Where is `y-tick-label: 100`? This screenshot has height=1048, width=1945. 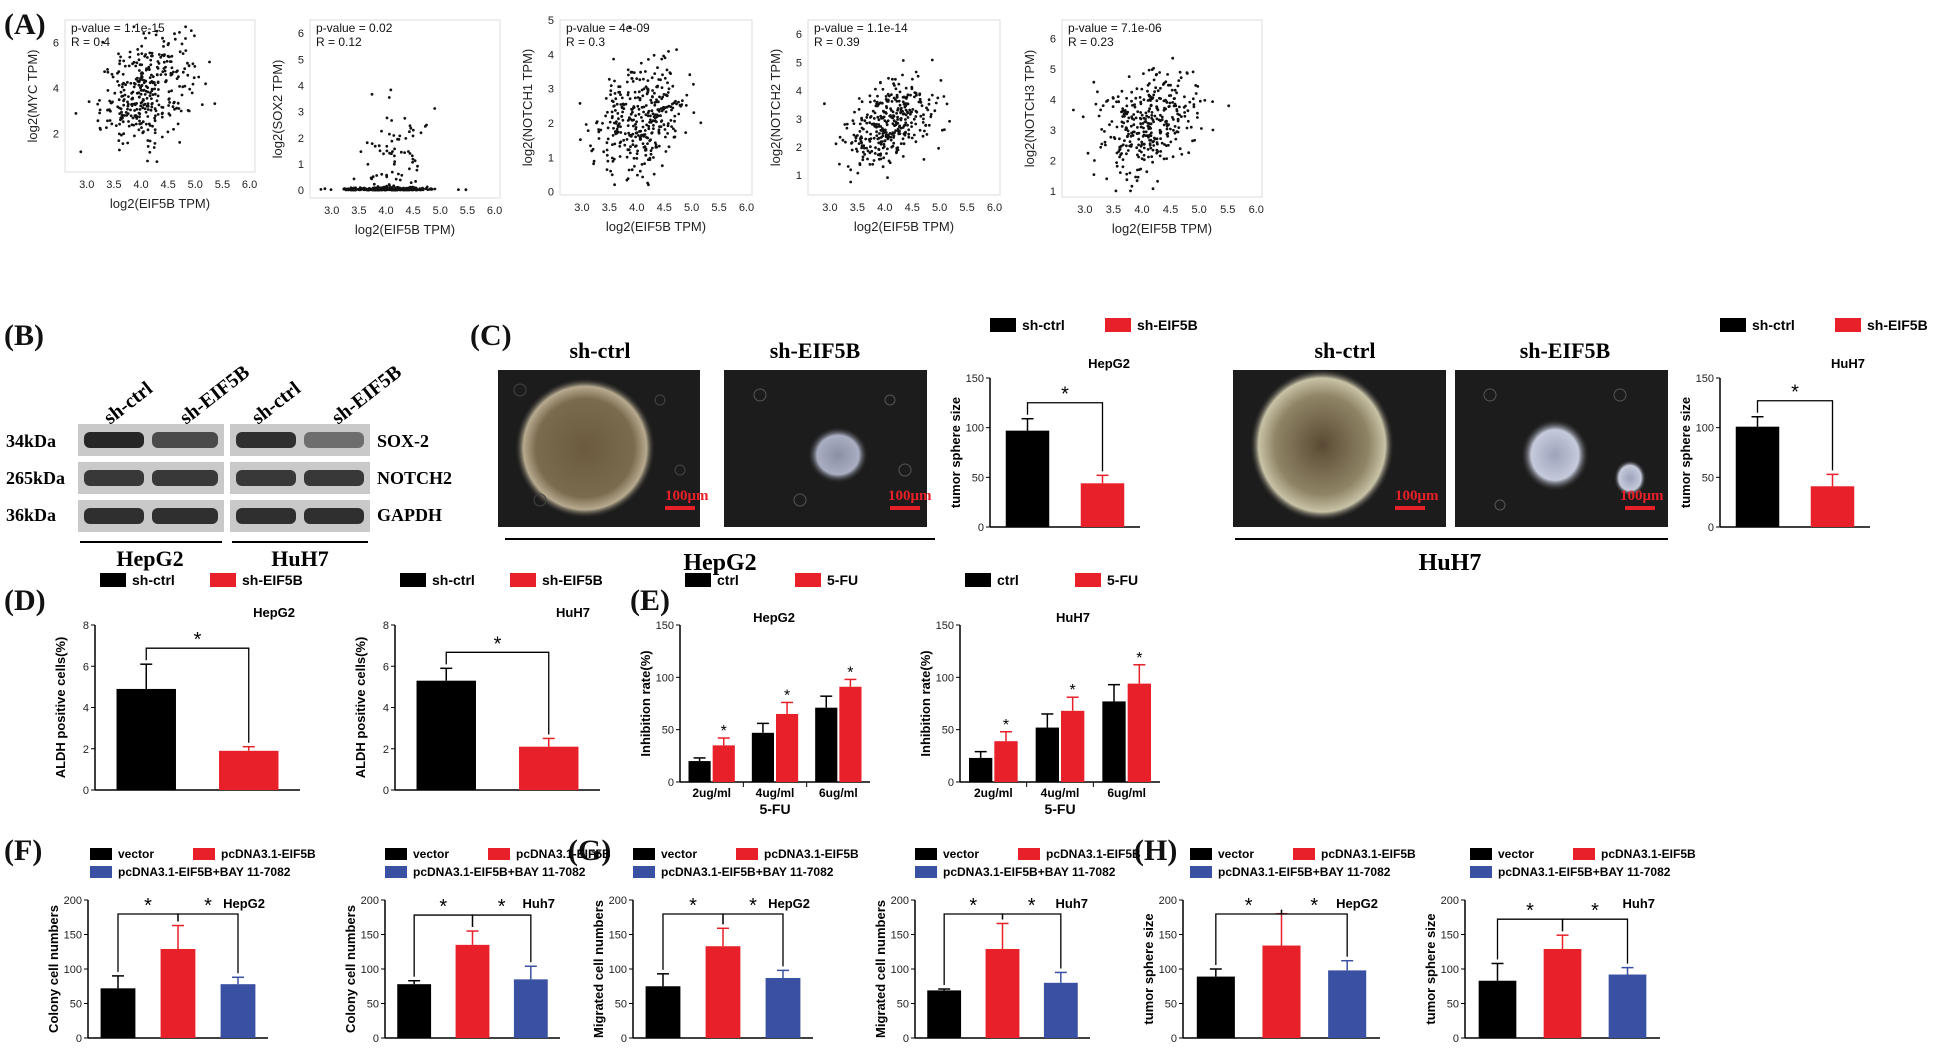
y-tick-label: 100 is located at coordinates (900, 970).